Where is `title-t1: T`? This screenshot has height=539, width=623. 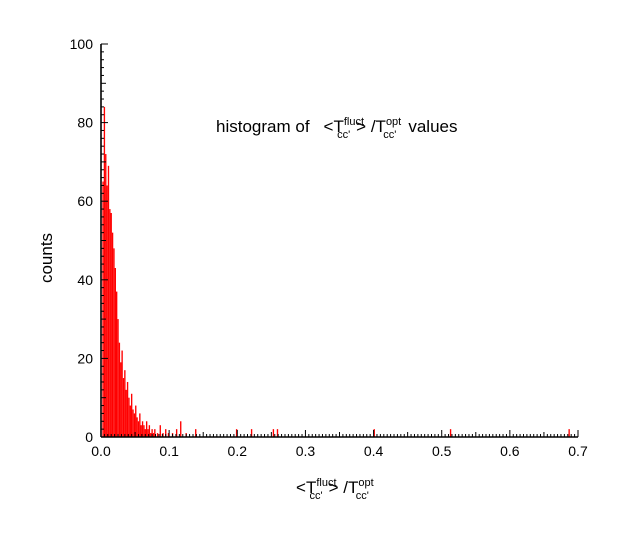
title-t1: T is located at coordinates (338, 126).